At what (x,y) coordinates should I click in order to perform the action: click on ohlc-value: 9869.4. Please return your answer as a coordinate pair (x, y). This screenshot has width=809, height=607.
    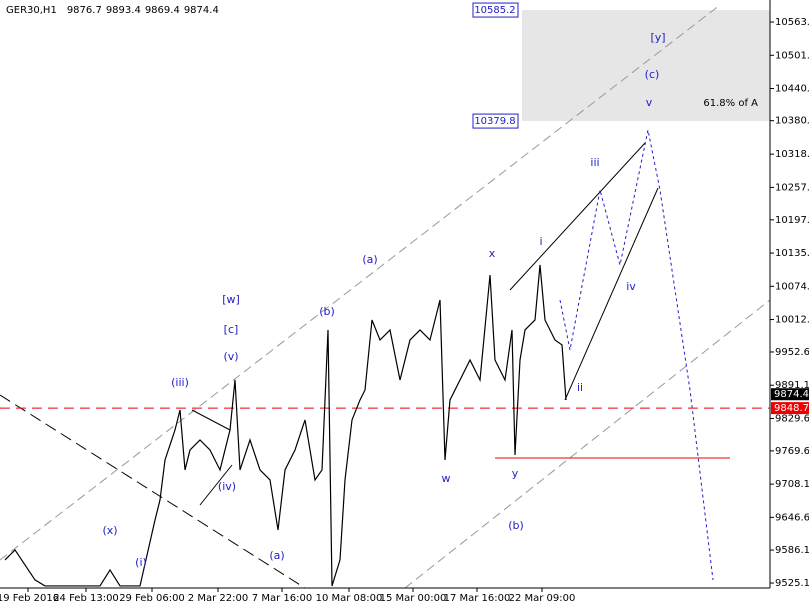
    Looking at the image, I should click on (162, 10).